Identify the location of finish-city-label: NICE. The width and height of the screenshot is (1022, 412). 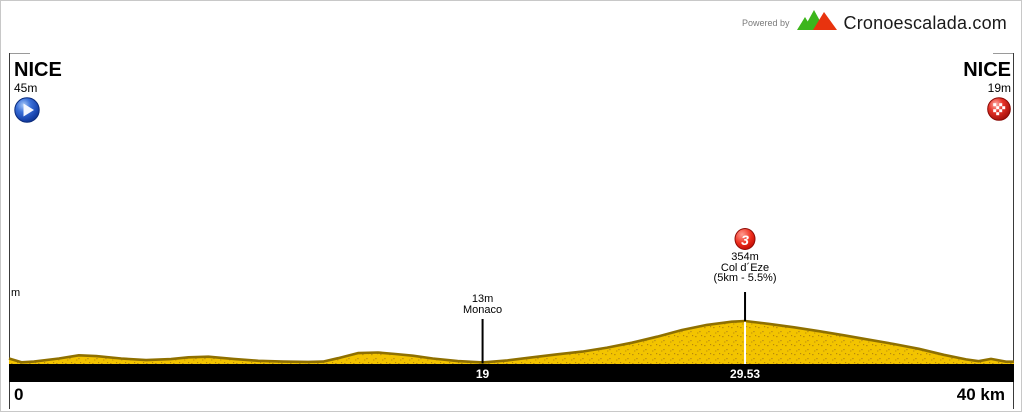
(987, 70).